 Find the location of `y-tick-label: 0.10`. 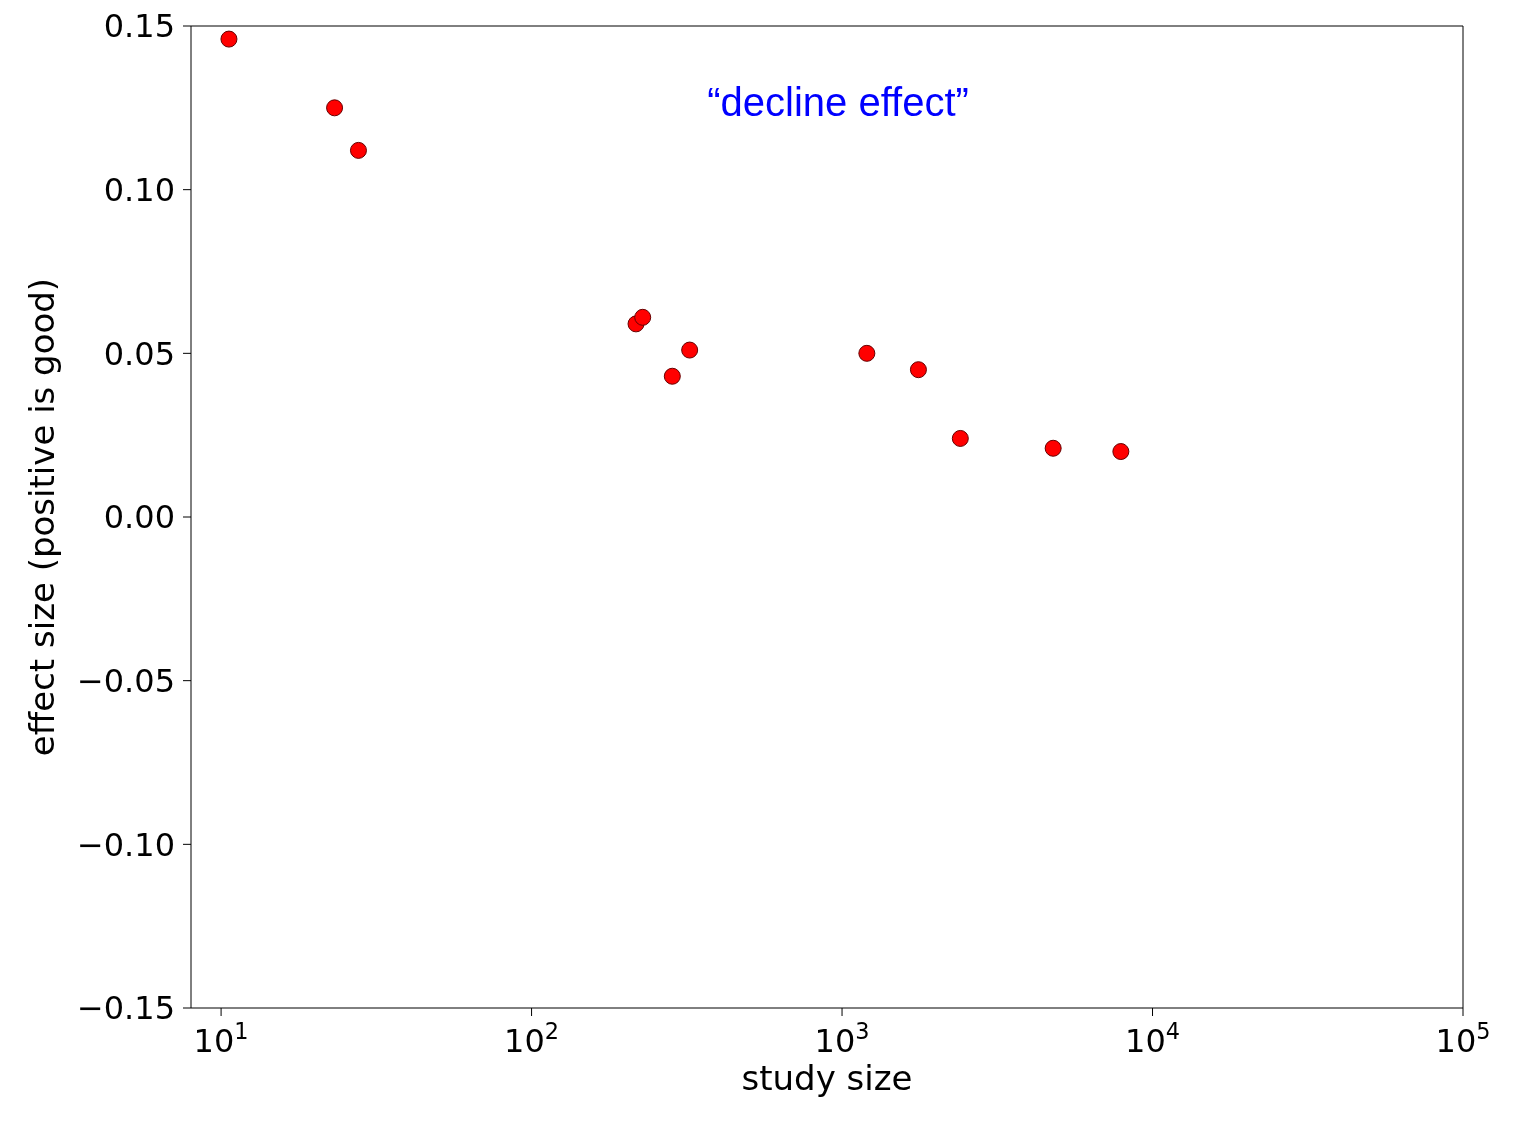

y-tick-label: 0.10 is located at coordinates (139, 189).